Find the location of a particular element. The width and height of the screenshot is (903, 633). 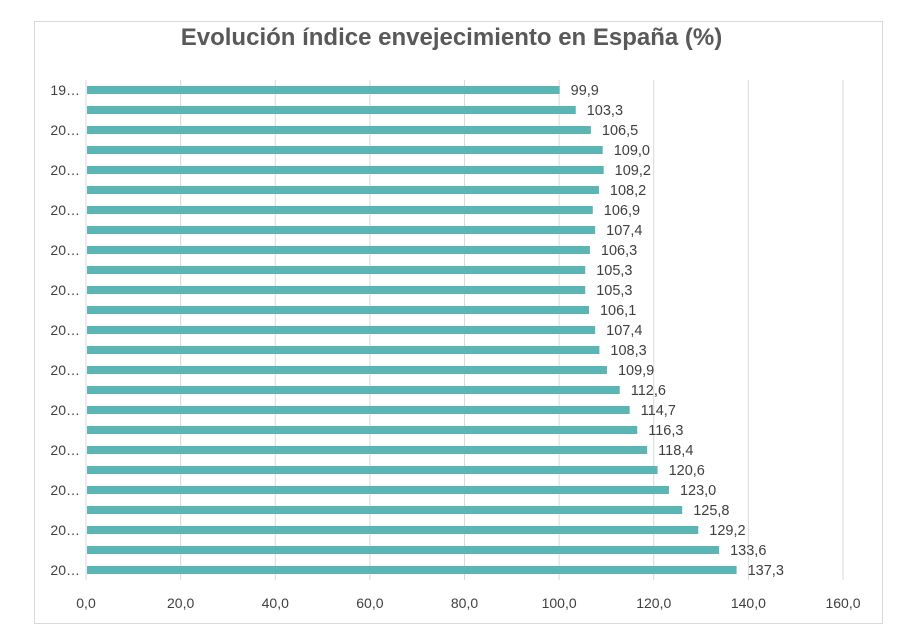

data-label: 120,6 is located at coordinates (687, 471).